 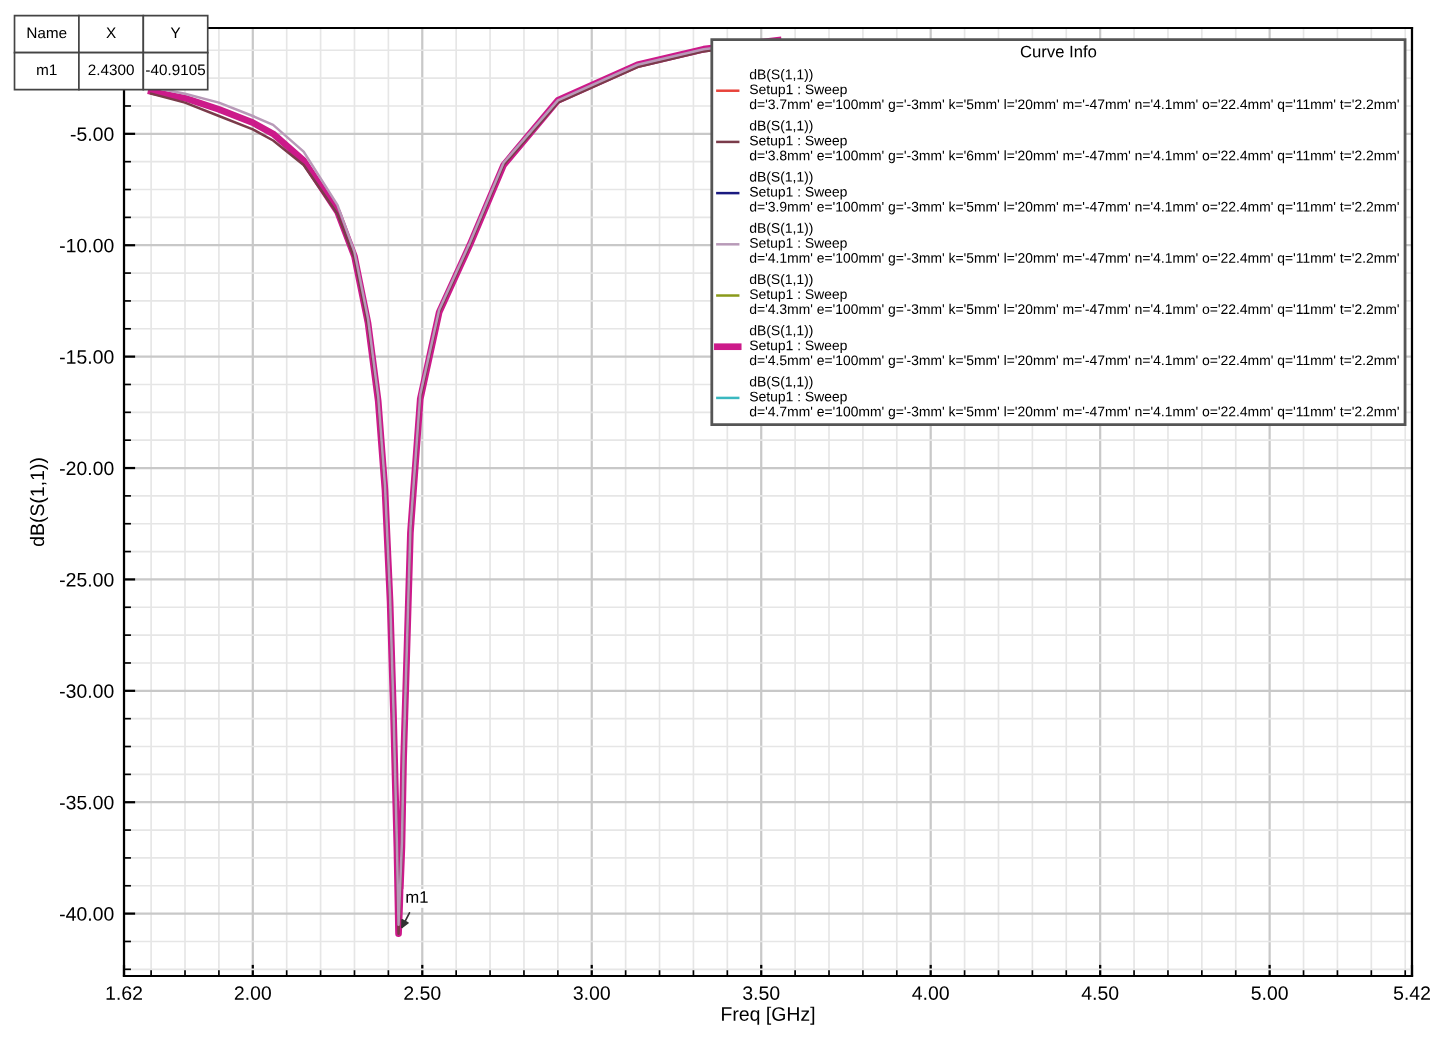 What do you see at coordinates (591, 993) in the screenshot?
I see `x-tick-label: 3.00` at bounding box center [591, 993].